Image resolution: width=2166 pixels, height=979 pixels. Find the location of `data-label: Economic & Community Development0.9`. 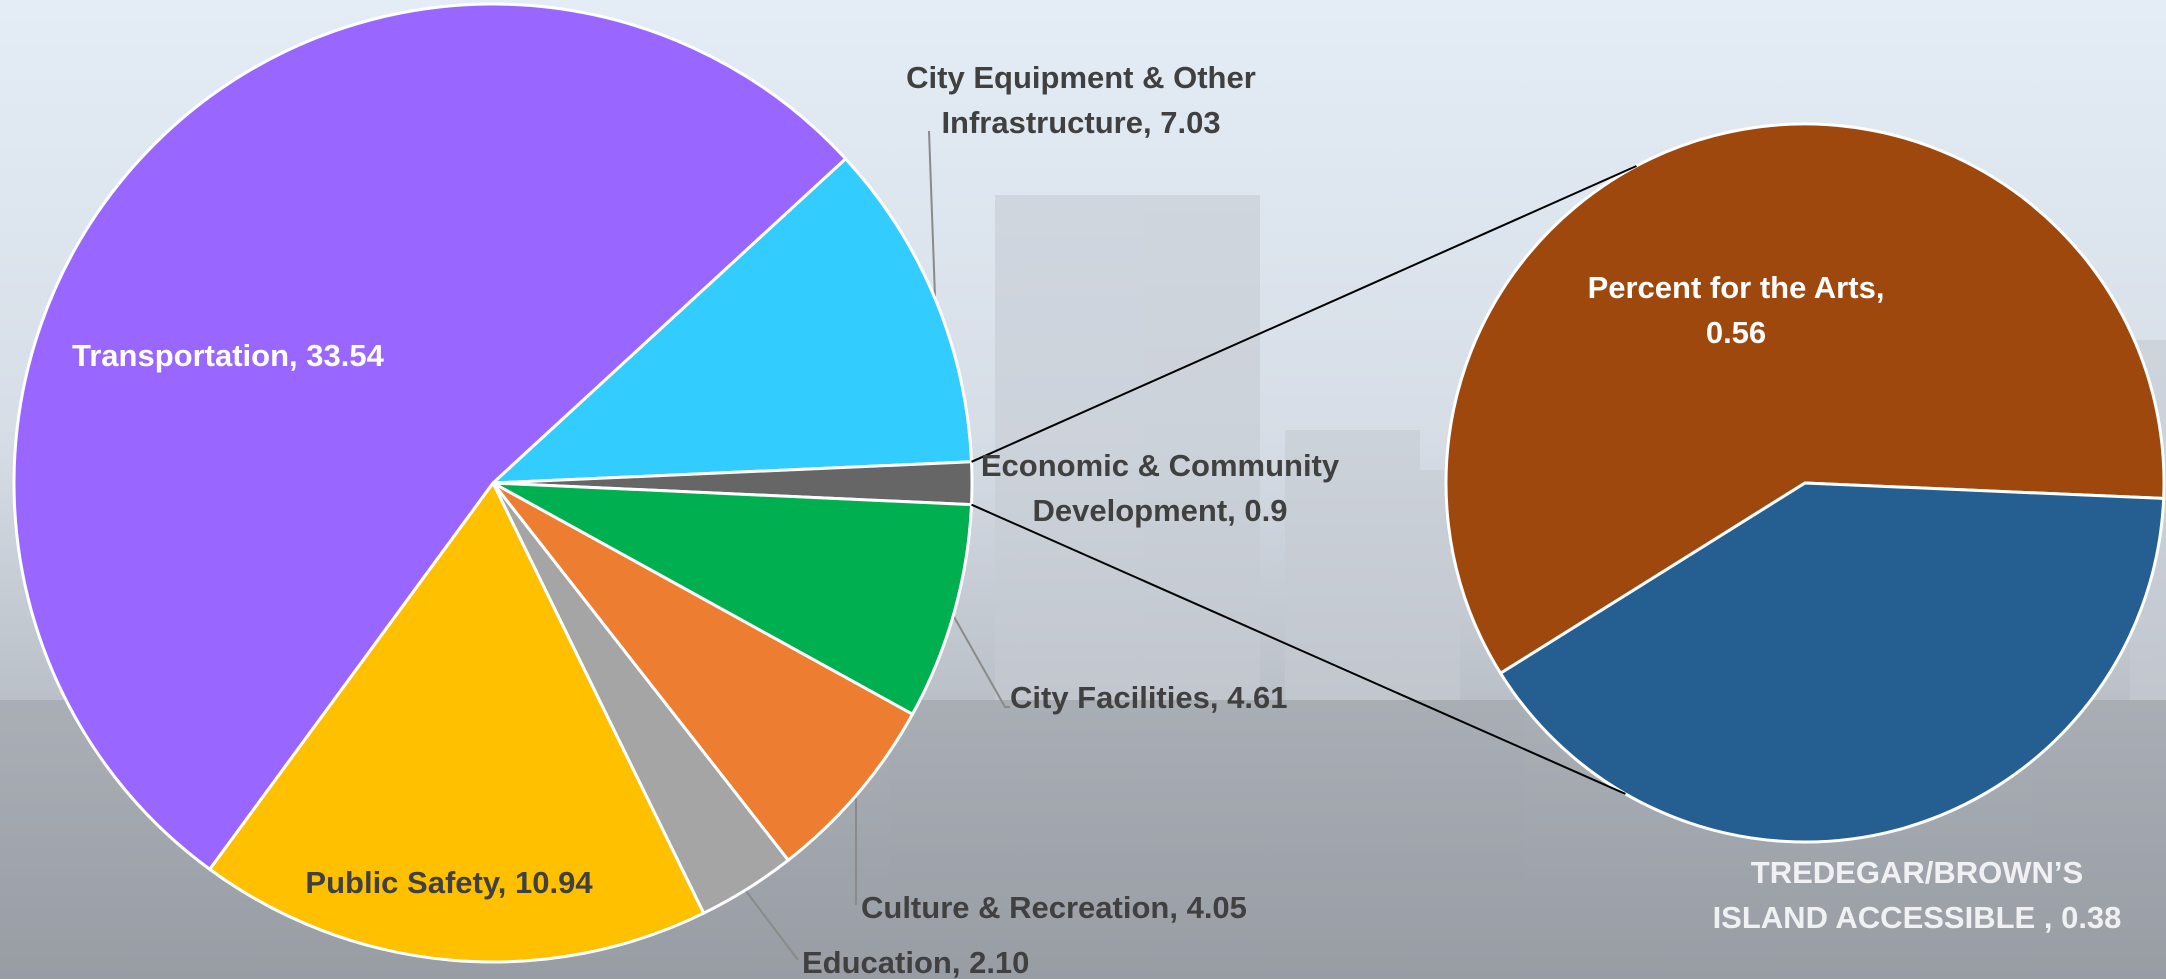

data-label: Economic & Community Development0.9 is located at coordinates (1160, 488).